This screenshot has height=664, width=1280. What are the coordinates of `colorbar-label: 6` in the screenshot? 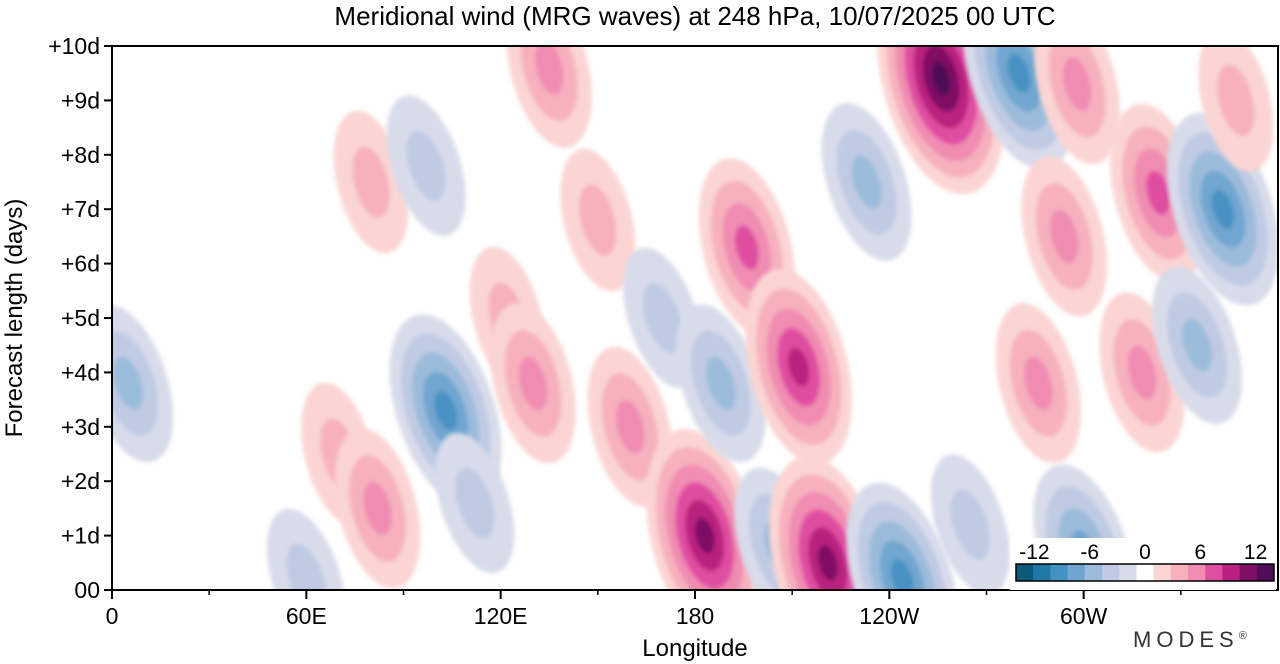 It's located at (1200, 552).